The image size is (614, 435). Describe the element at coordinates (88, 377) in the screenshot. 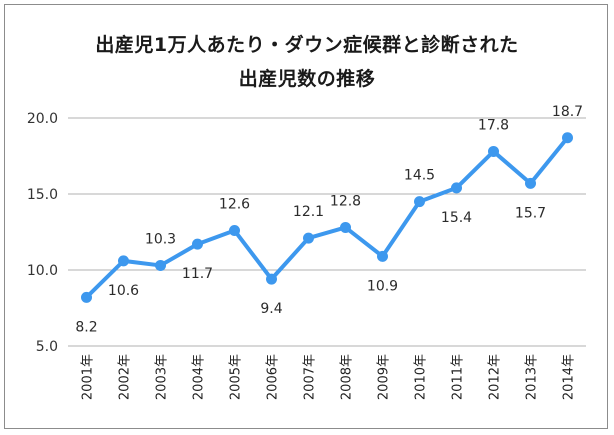

I see `x-tick-label: 2001年` at that location.